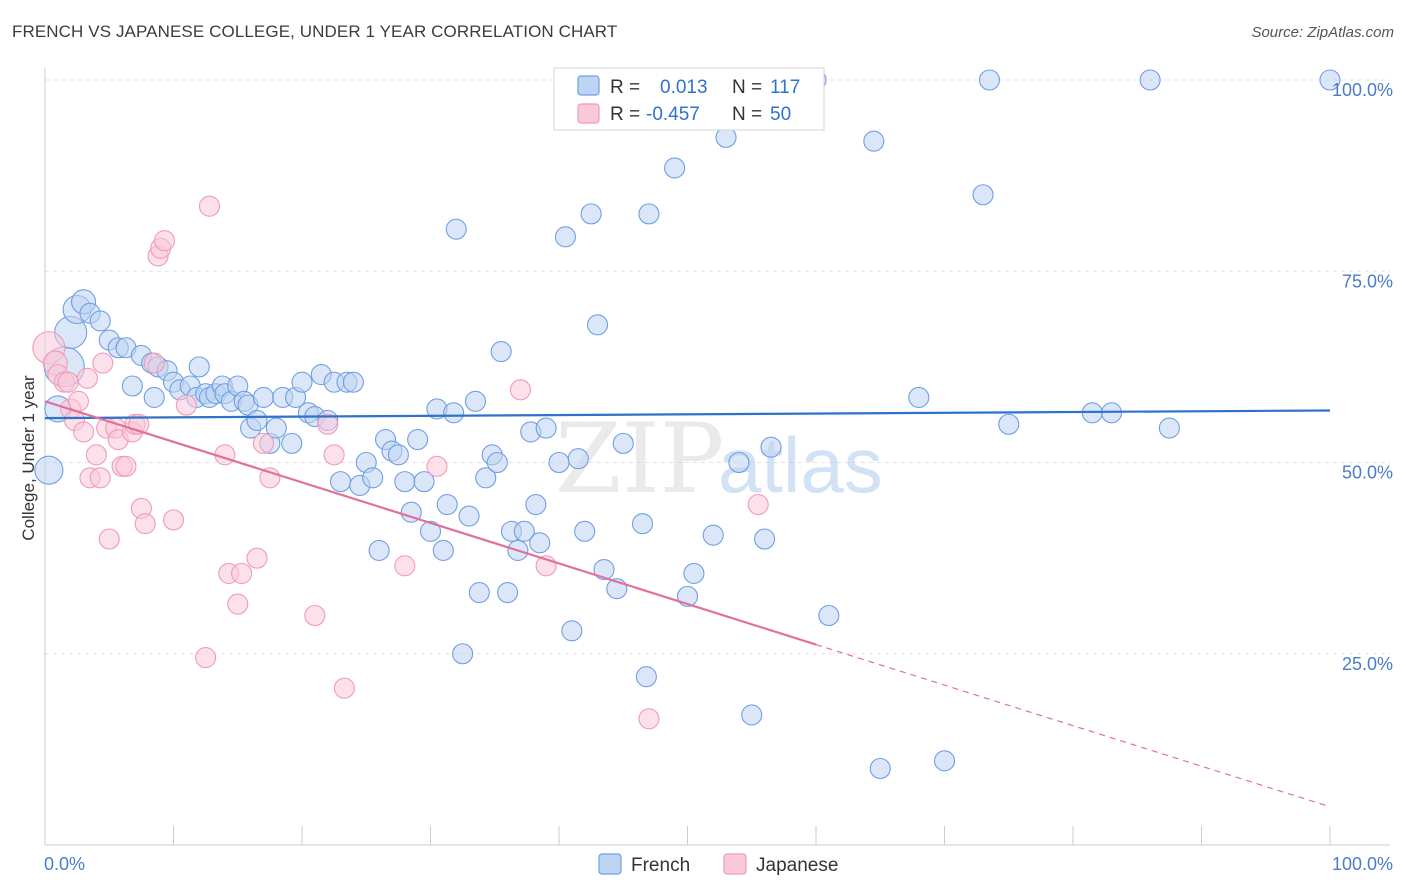  I want to click on y-axis-title: College, Under 1 year, so click(28, 458).